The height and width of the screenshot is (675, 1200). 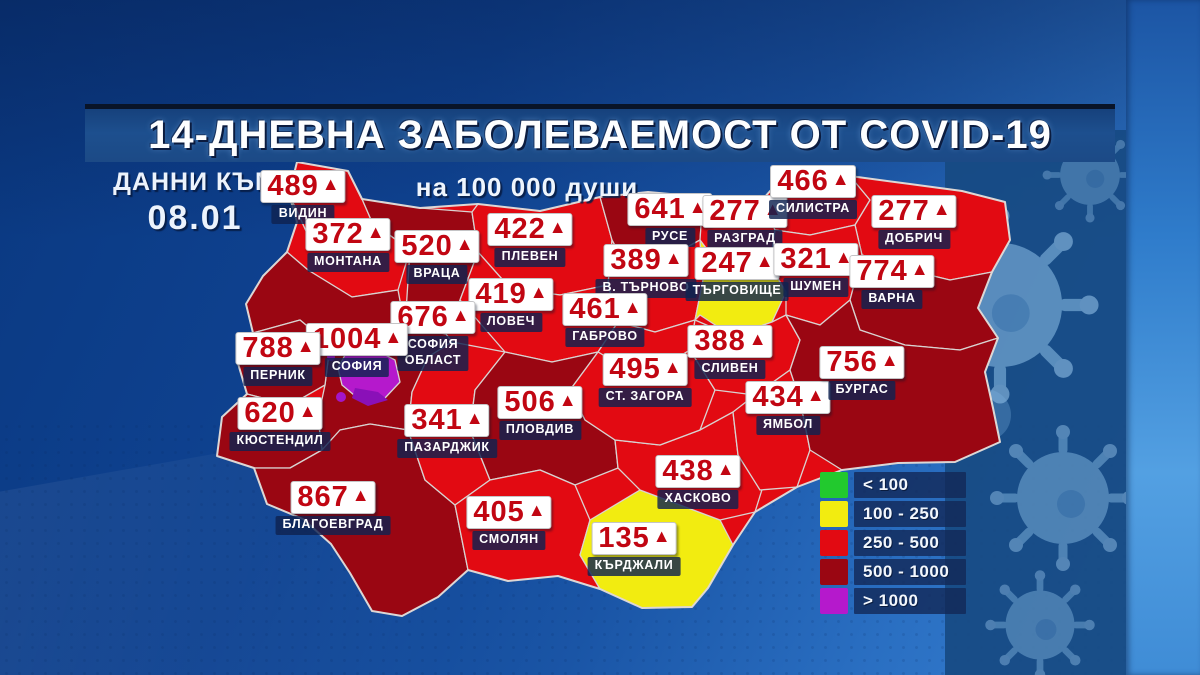 What do you see at coordinates (901, 513) in the screenshot?
I see `legend-label: 100 - 250` at bounding box center [901, 513].